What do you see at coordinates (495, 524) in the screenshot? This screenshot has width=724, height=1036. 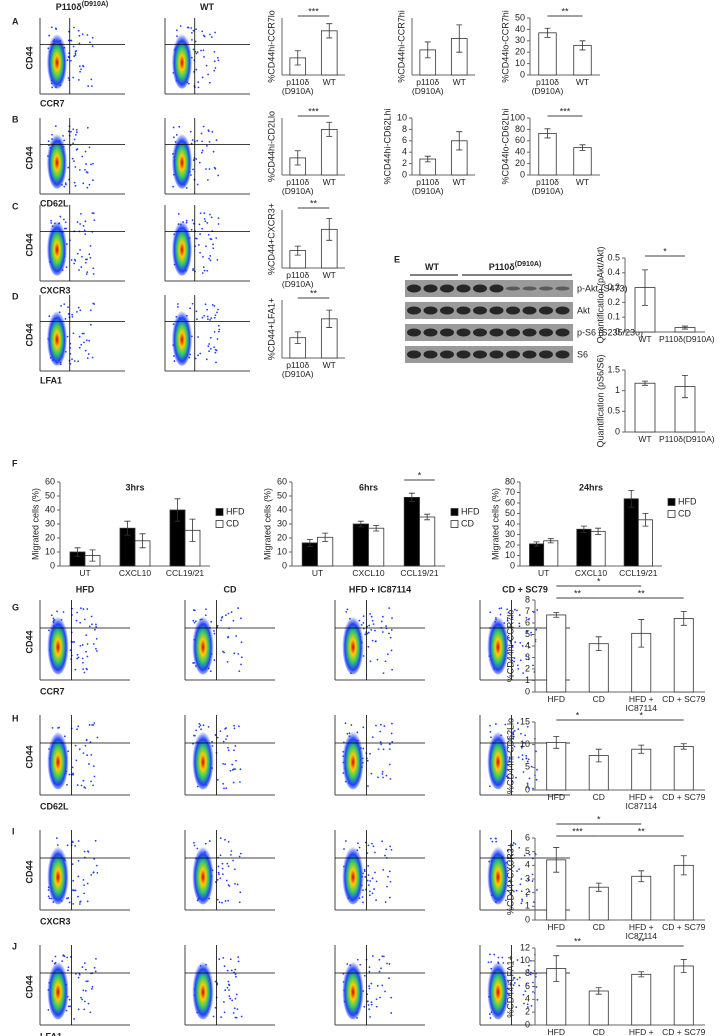 I see `y-axis-label: Migrated cells (%)` at bounding box center [495, 524].